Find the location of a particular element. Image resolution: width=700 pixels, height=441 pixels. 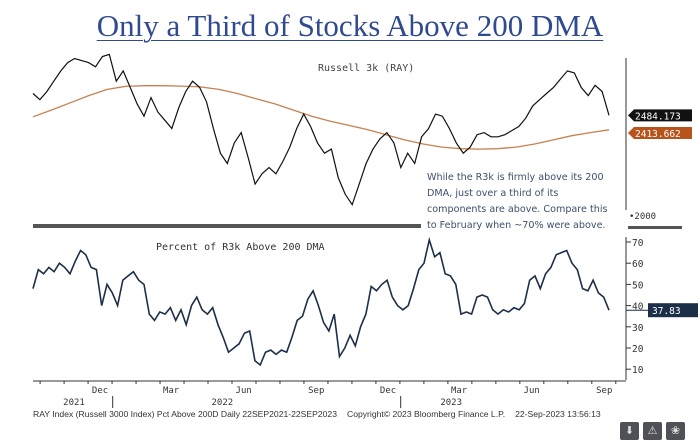

pct-last-value-bg is located at coordinates (673, 310).